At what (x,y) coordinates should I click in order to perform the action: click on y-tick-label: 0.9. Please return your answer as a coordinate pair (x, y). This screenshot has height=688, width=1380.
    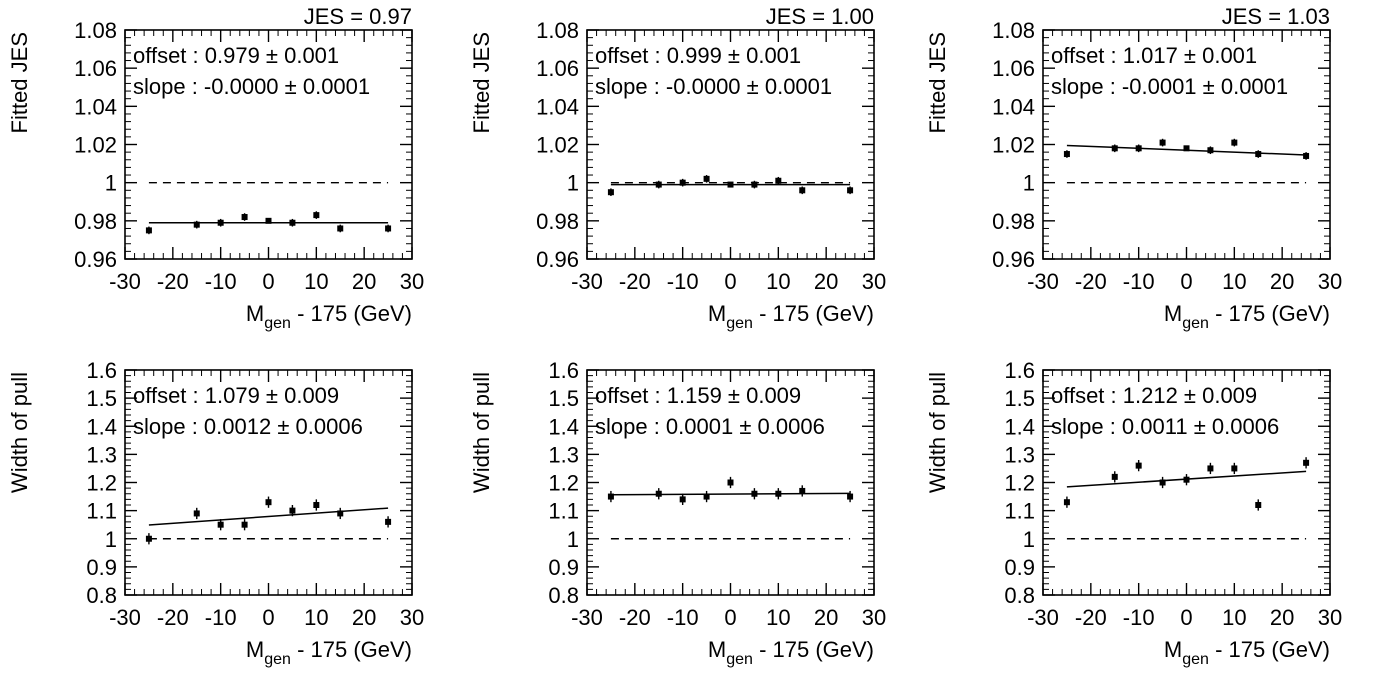
    Looking at the image, I should click on (101, 567).